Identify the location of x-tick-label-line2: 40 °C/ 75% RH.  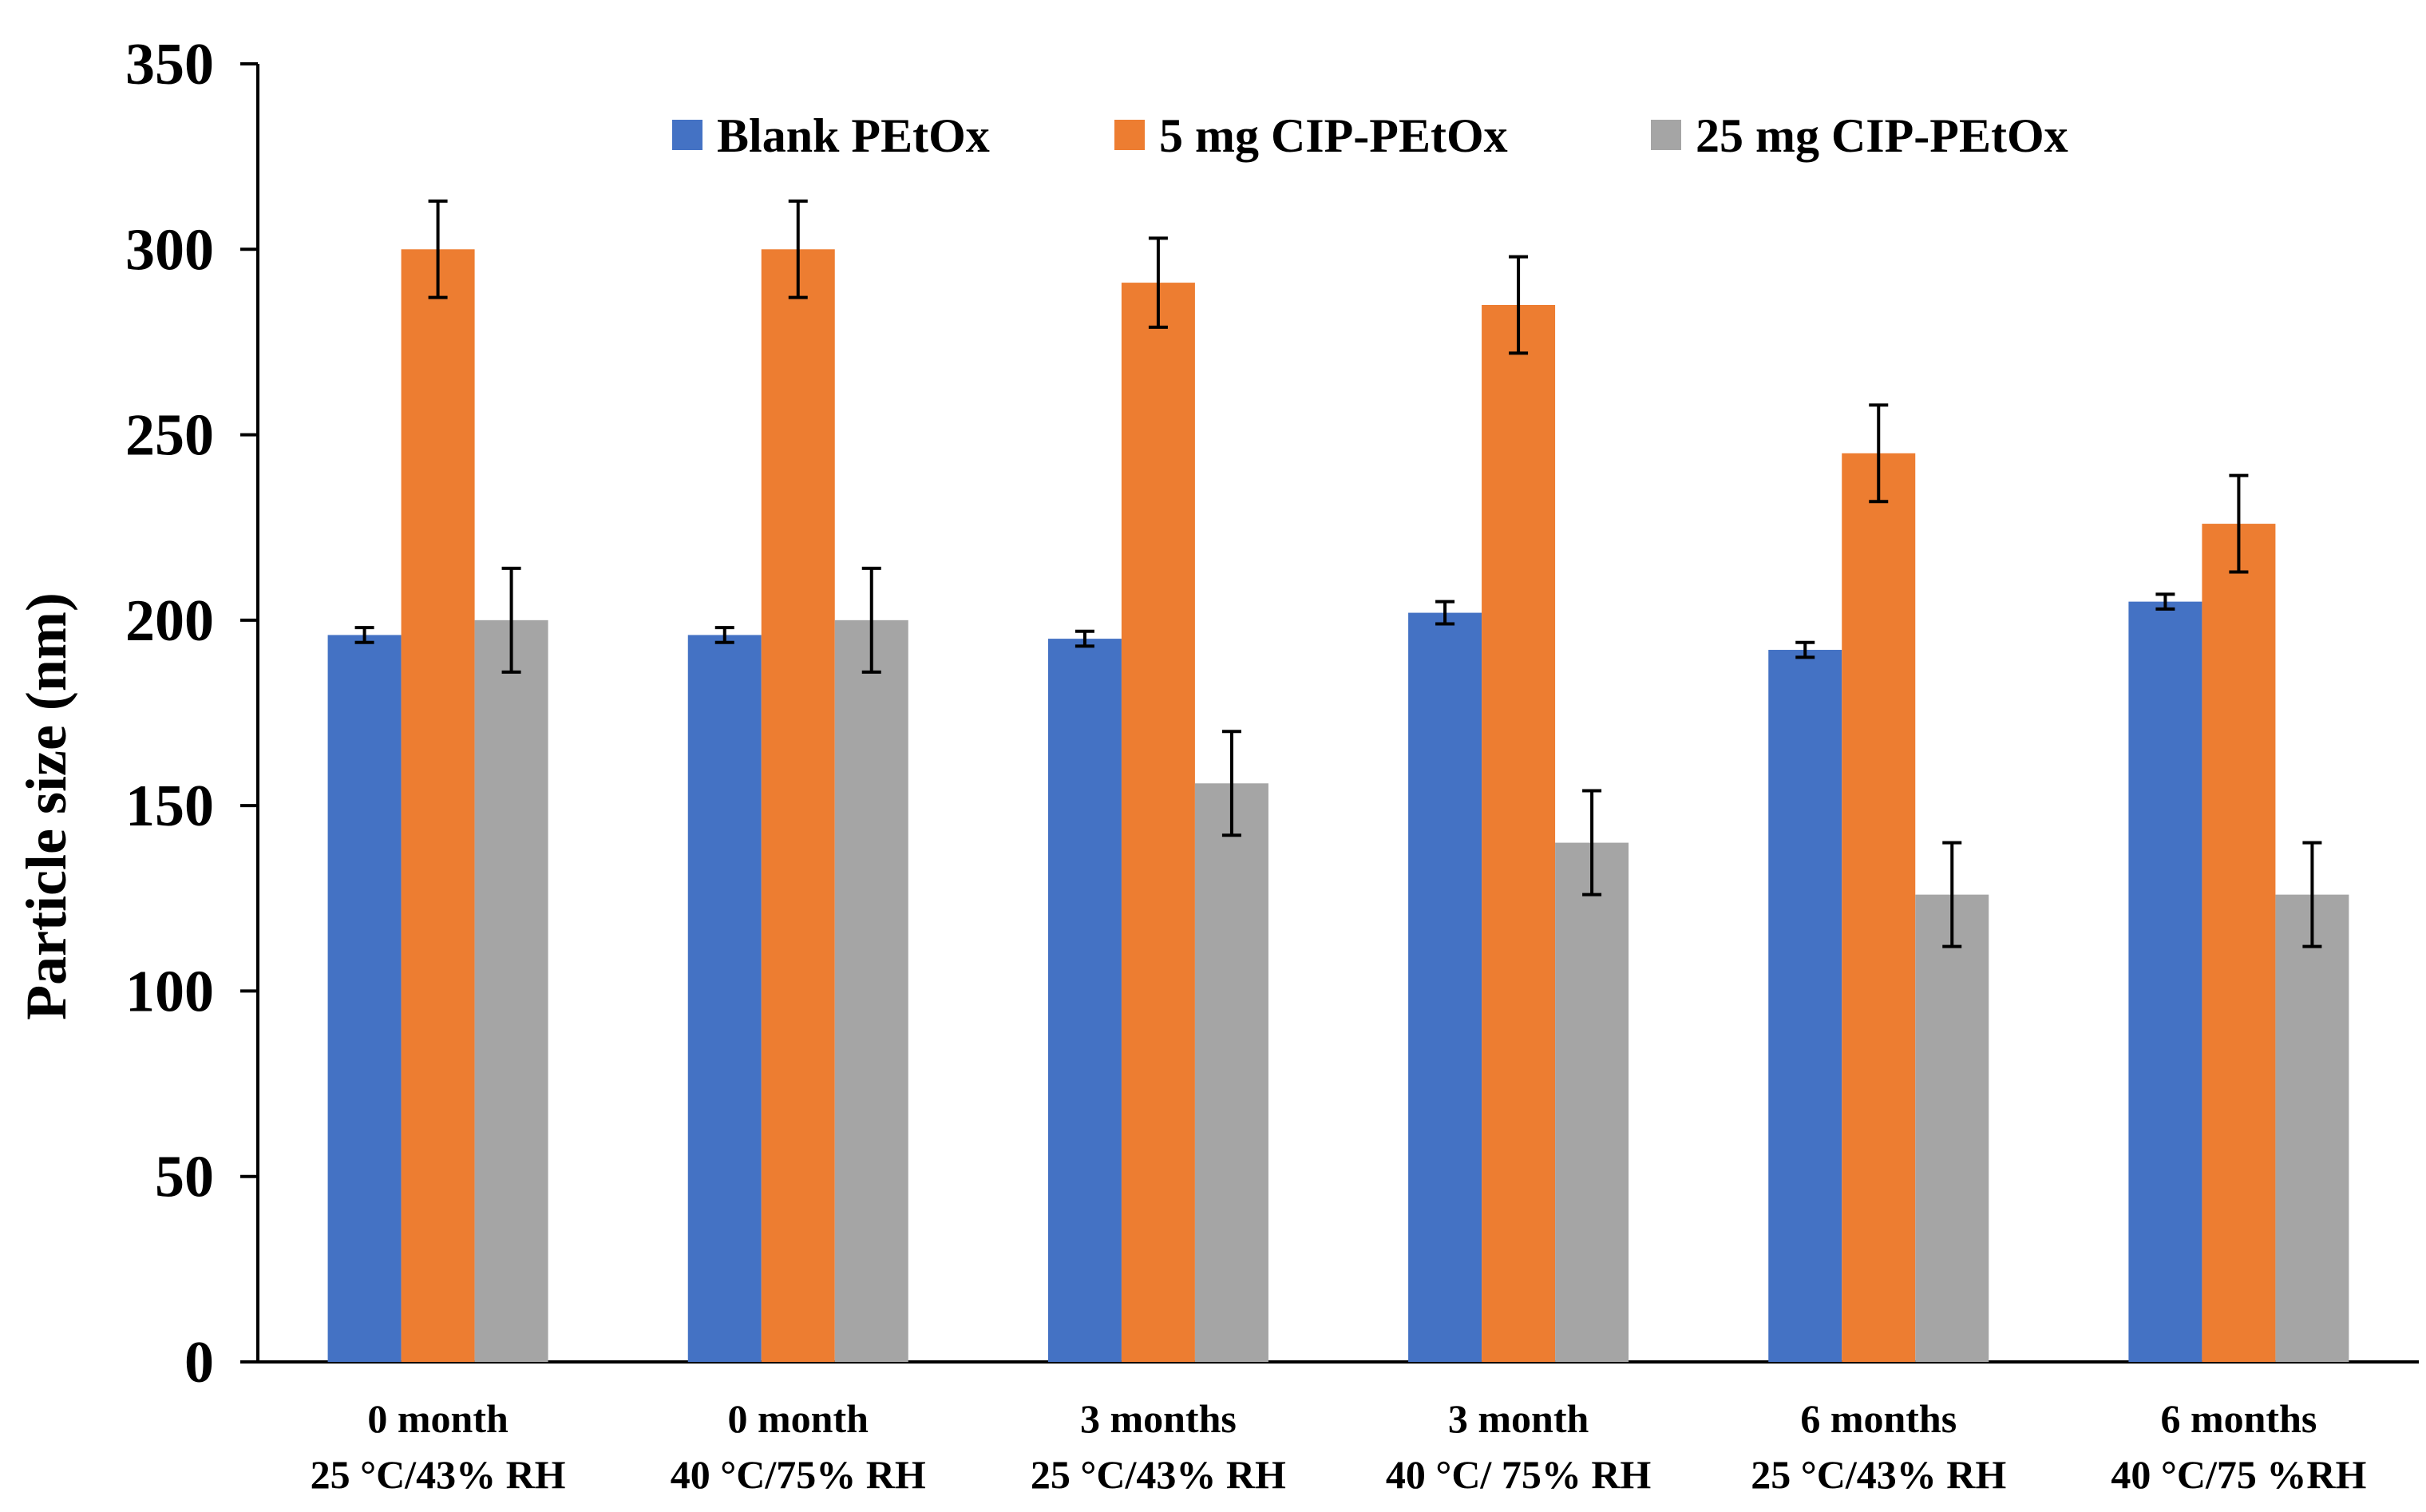
(1519, 1474).